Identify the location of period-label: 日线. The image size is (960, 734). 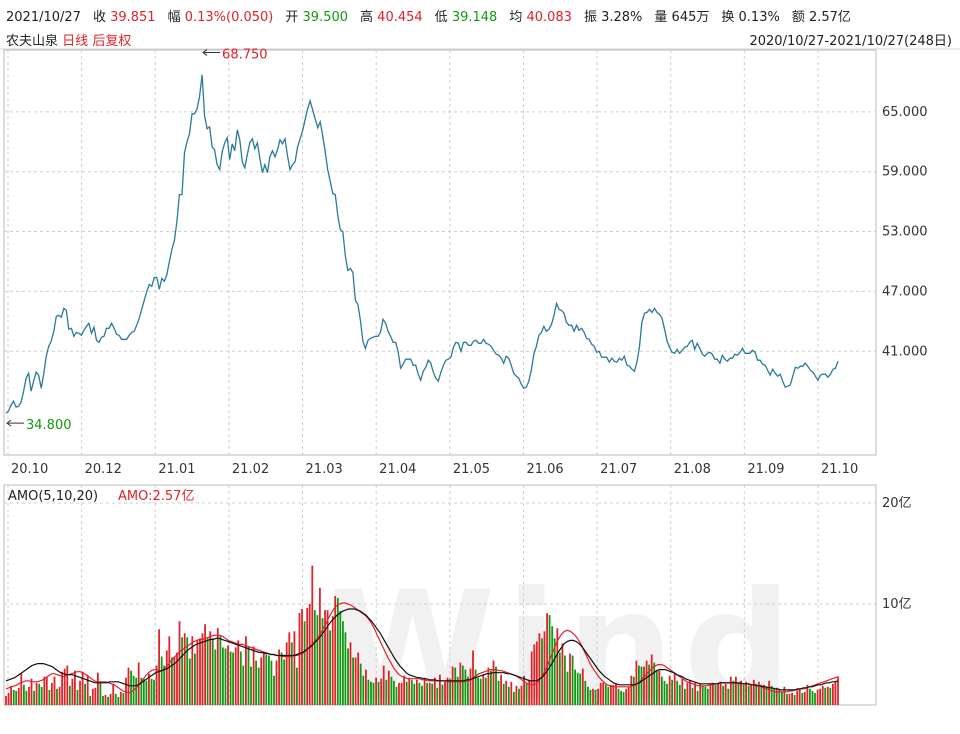
(75, 41).